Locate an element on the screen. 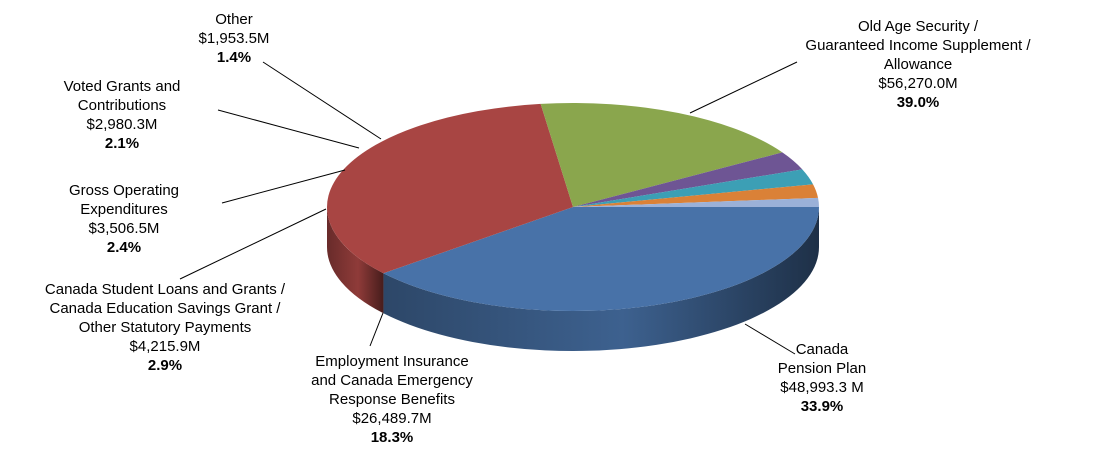 The width and height of the screenshot is (1097, 452). slice-label-amount: $26,489.7M is located at coordinates (391, 418).